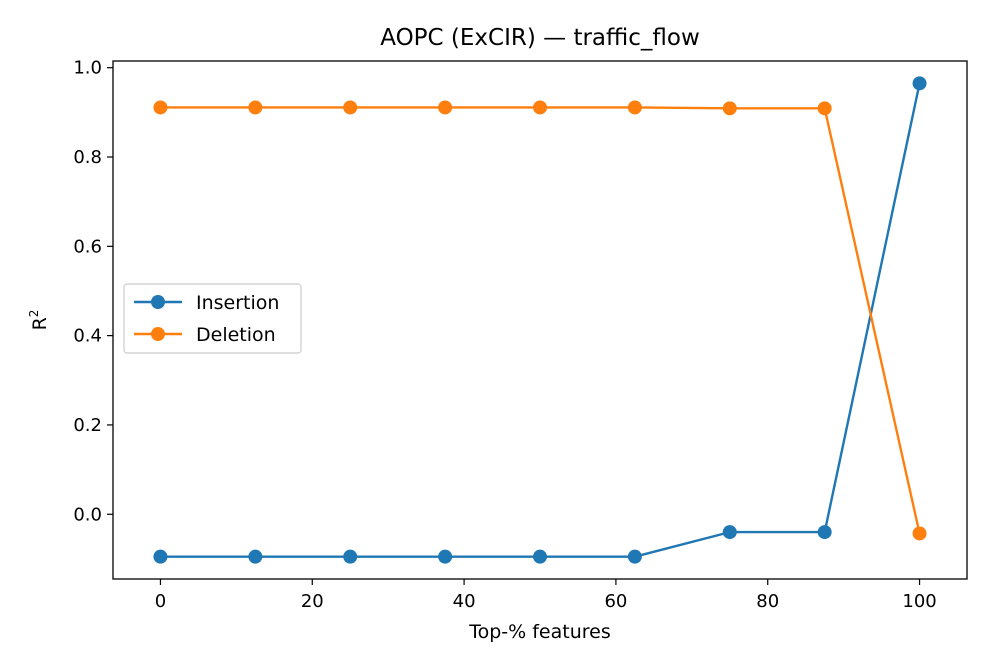 Image resolution: width=992 pixels, height=672 pixels. What do you see at coordinates (919, 601) in the screenshot?
I see `x-tick-label: 100` at bounding box center [919, 601].